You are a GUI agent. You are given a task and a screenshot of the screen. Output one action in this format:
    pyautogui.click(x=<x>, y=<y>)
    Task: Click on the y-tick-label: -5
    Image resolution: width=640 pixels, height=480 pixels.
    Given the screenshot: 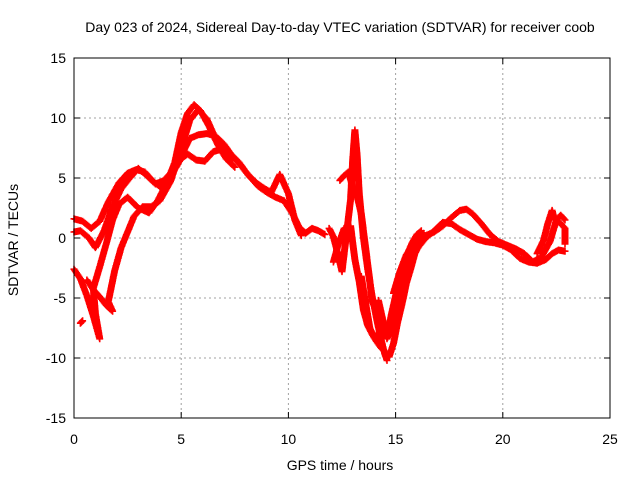 What is the action you would take?
    pyautogui.click(x=60, y=298)
    